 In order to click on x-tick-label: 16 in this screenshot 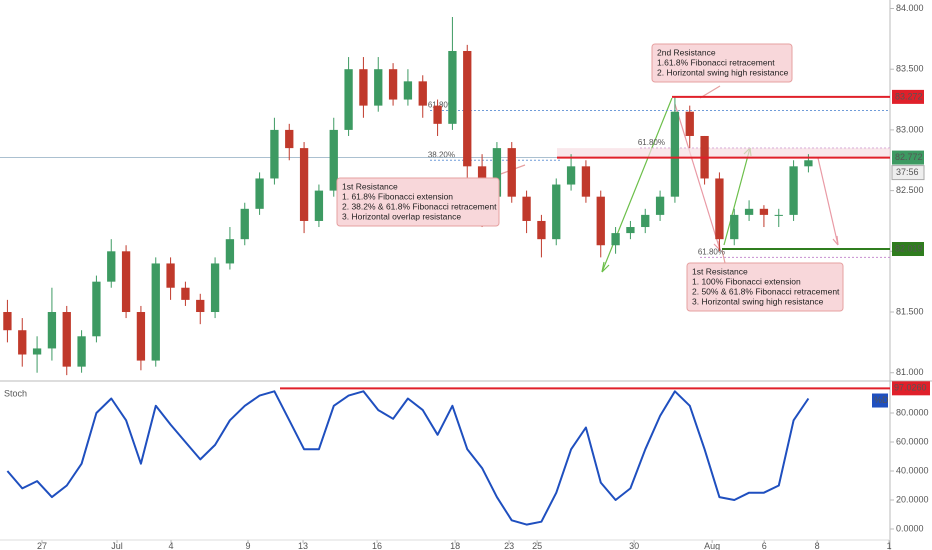, I will do `click(377, 545)`.